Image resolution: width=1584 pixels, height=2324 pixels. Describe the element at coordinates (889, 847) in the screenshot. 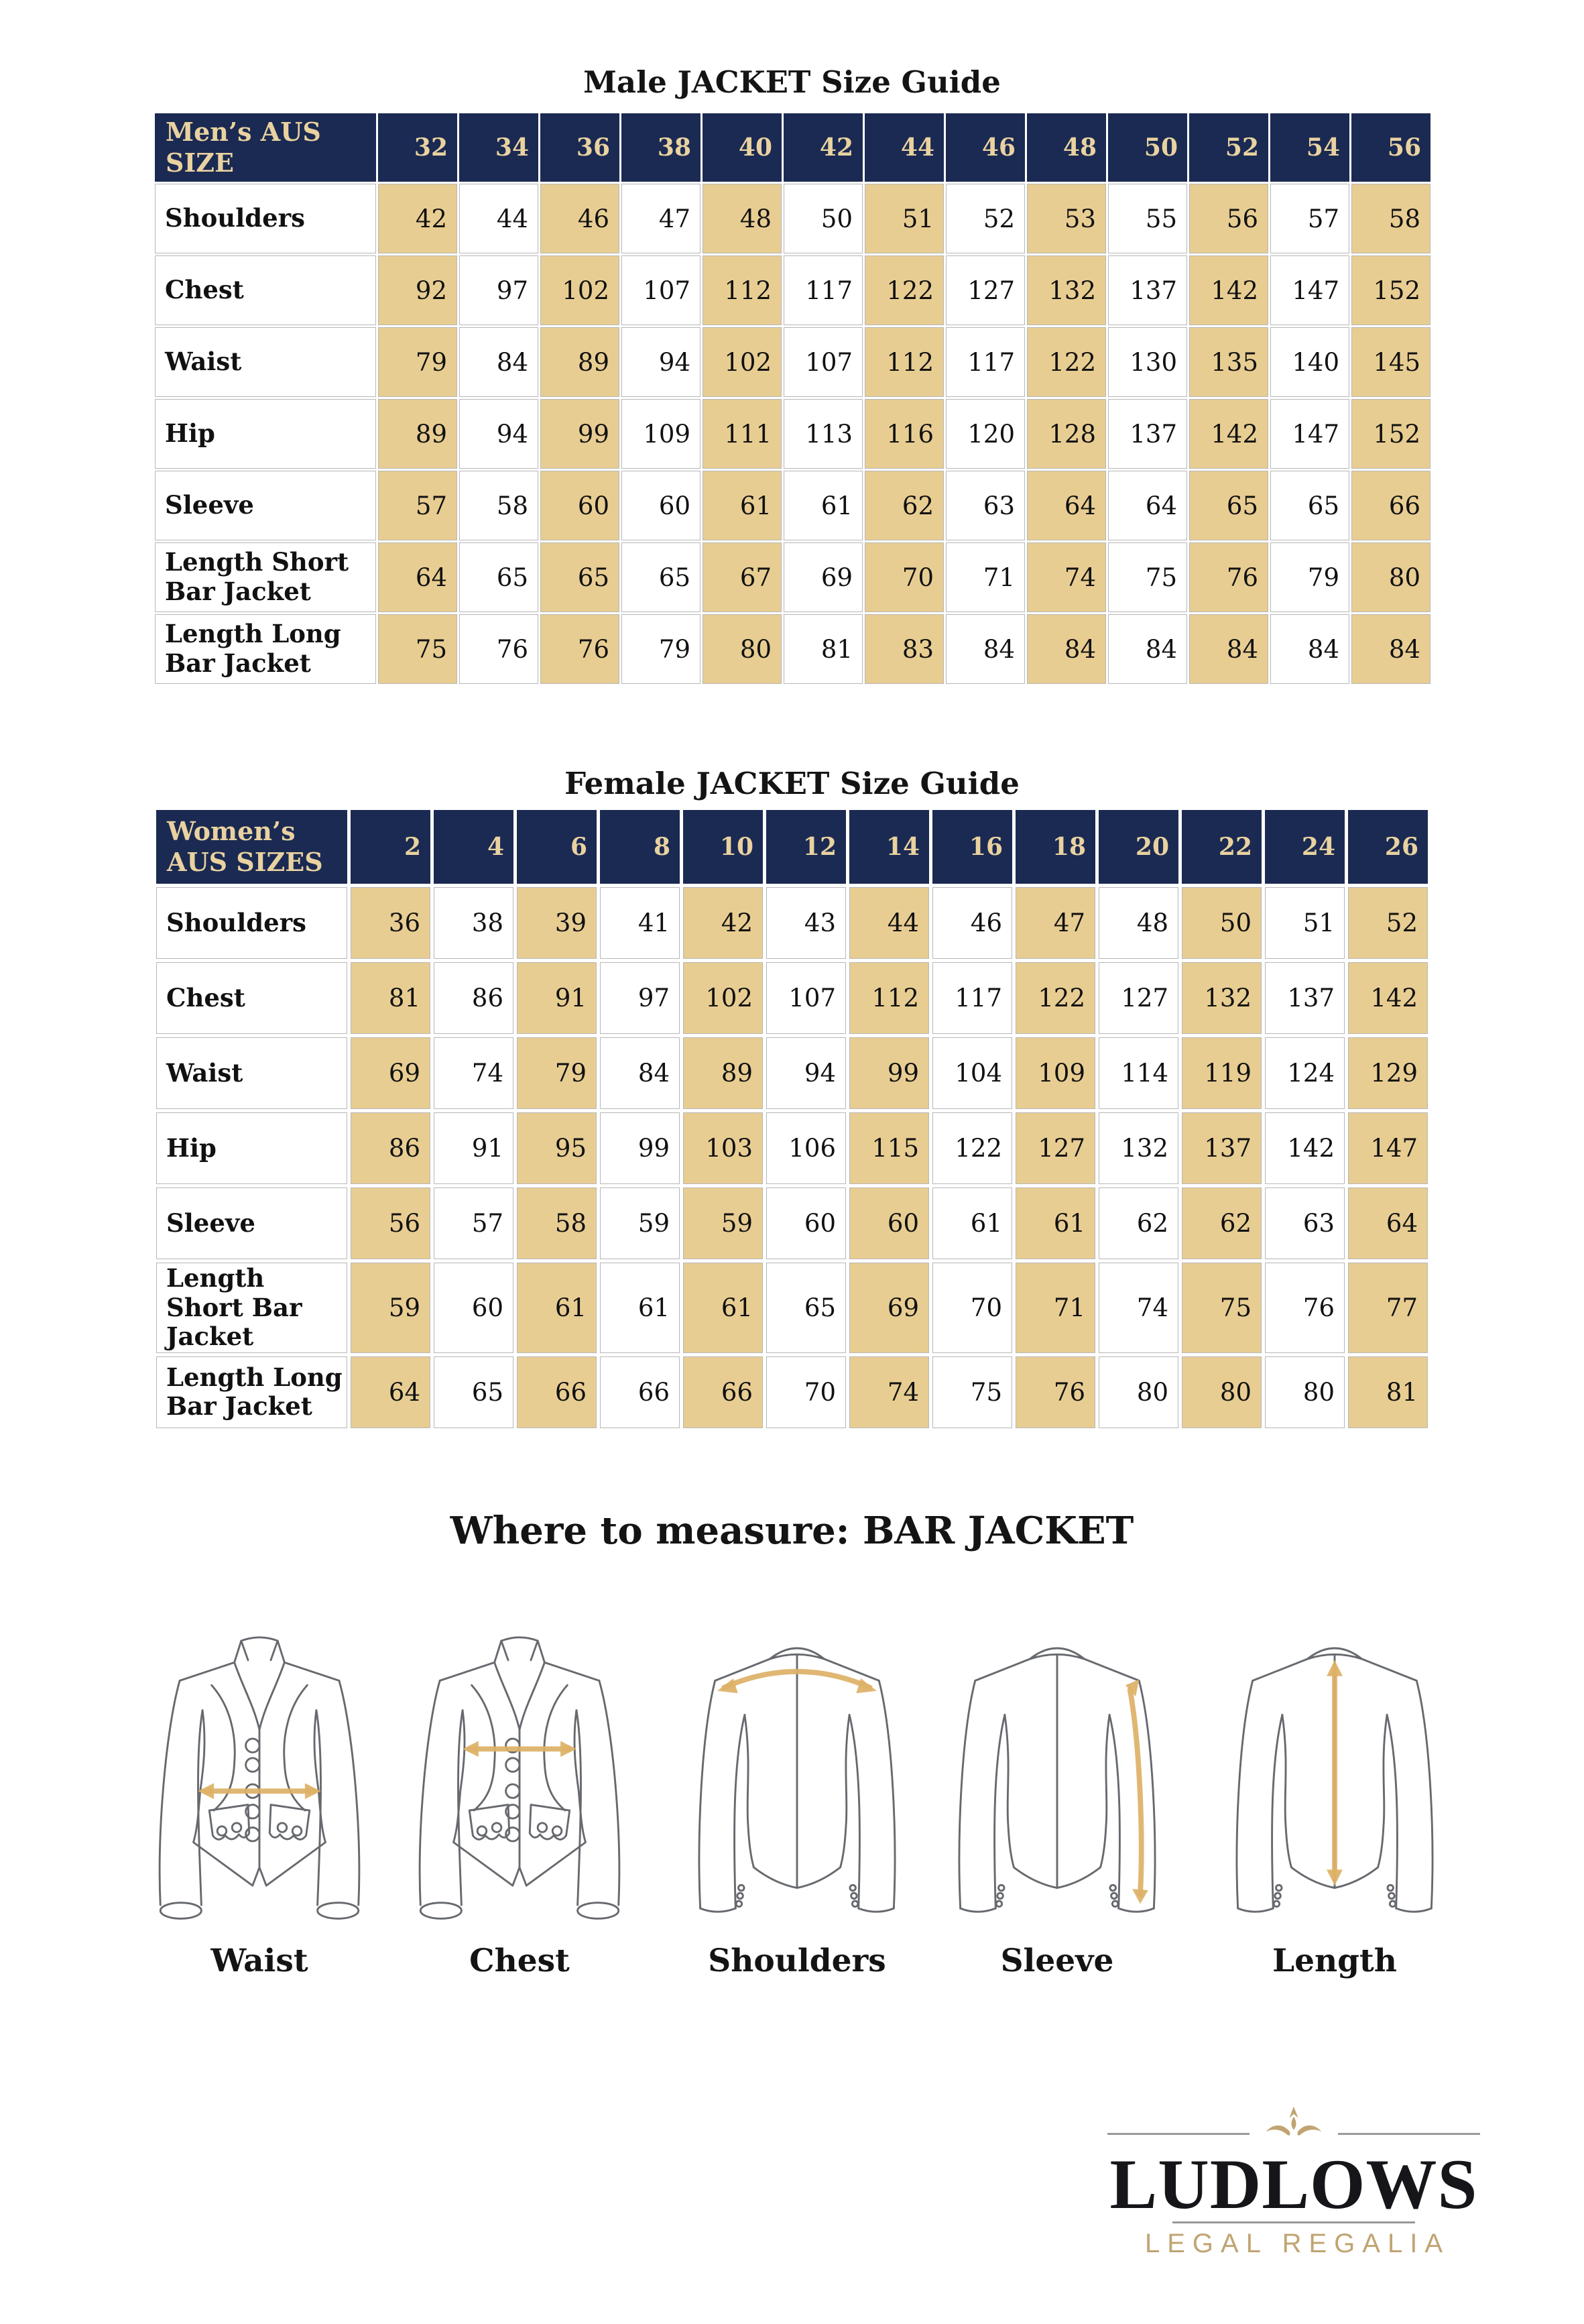

I see `size-column-header: 14` at that location.